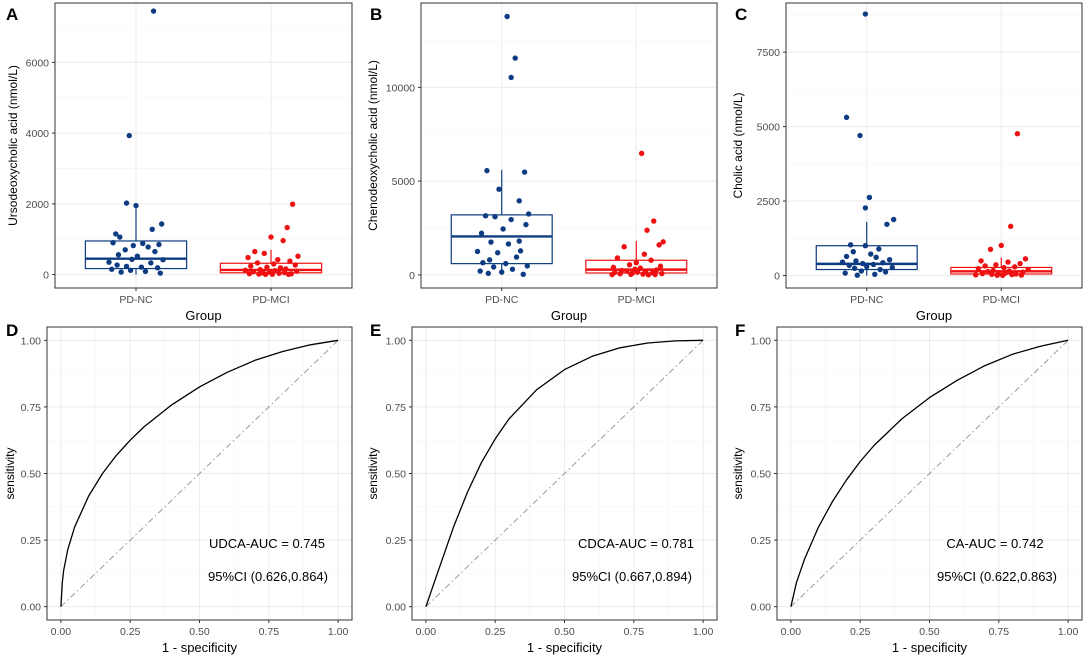  Describe the element at coordinates (13, 145) in the screenshot. I see `y-axis-label: Ursodeoxycholic acid (nmol/L)` at that location.